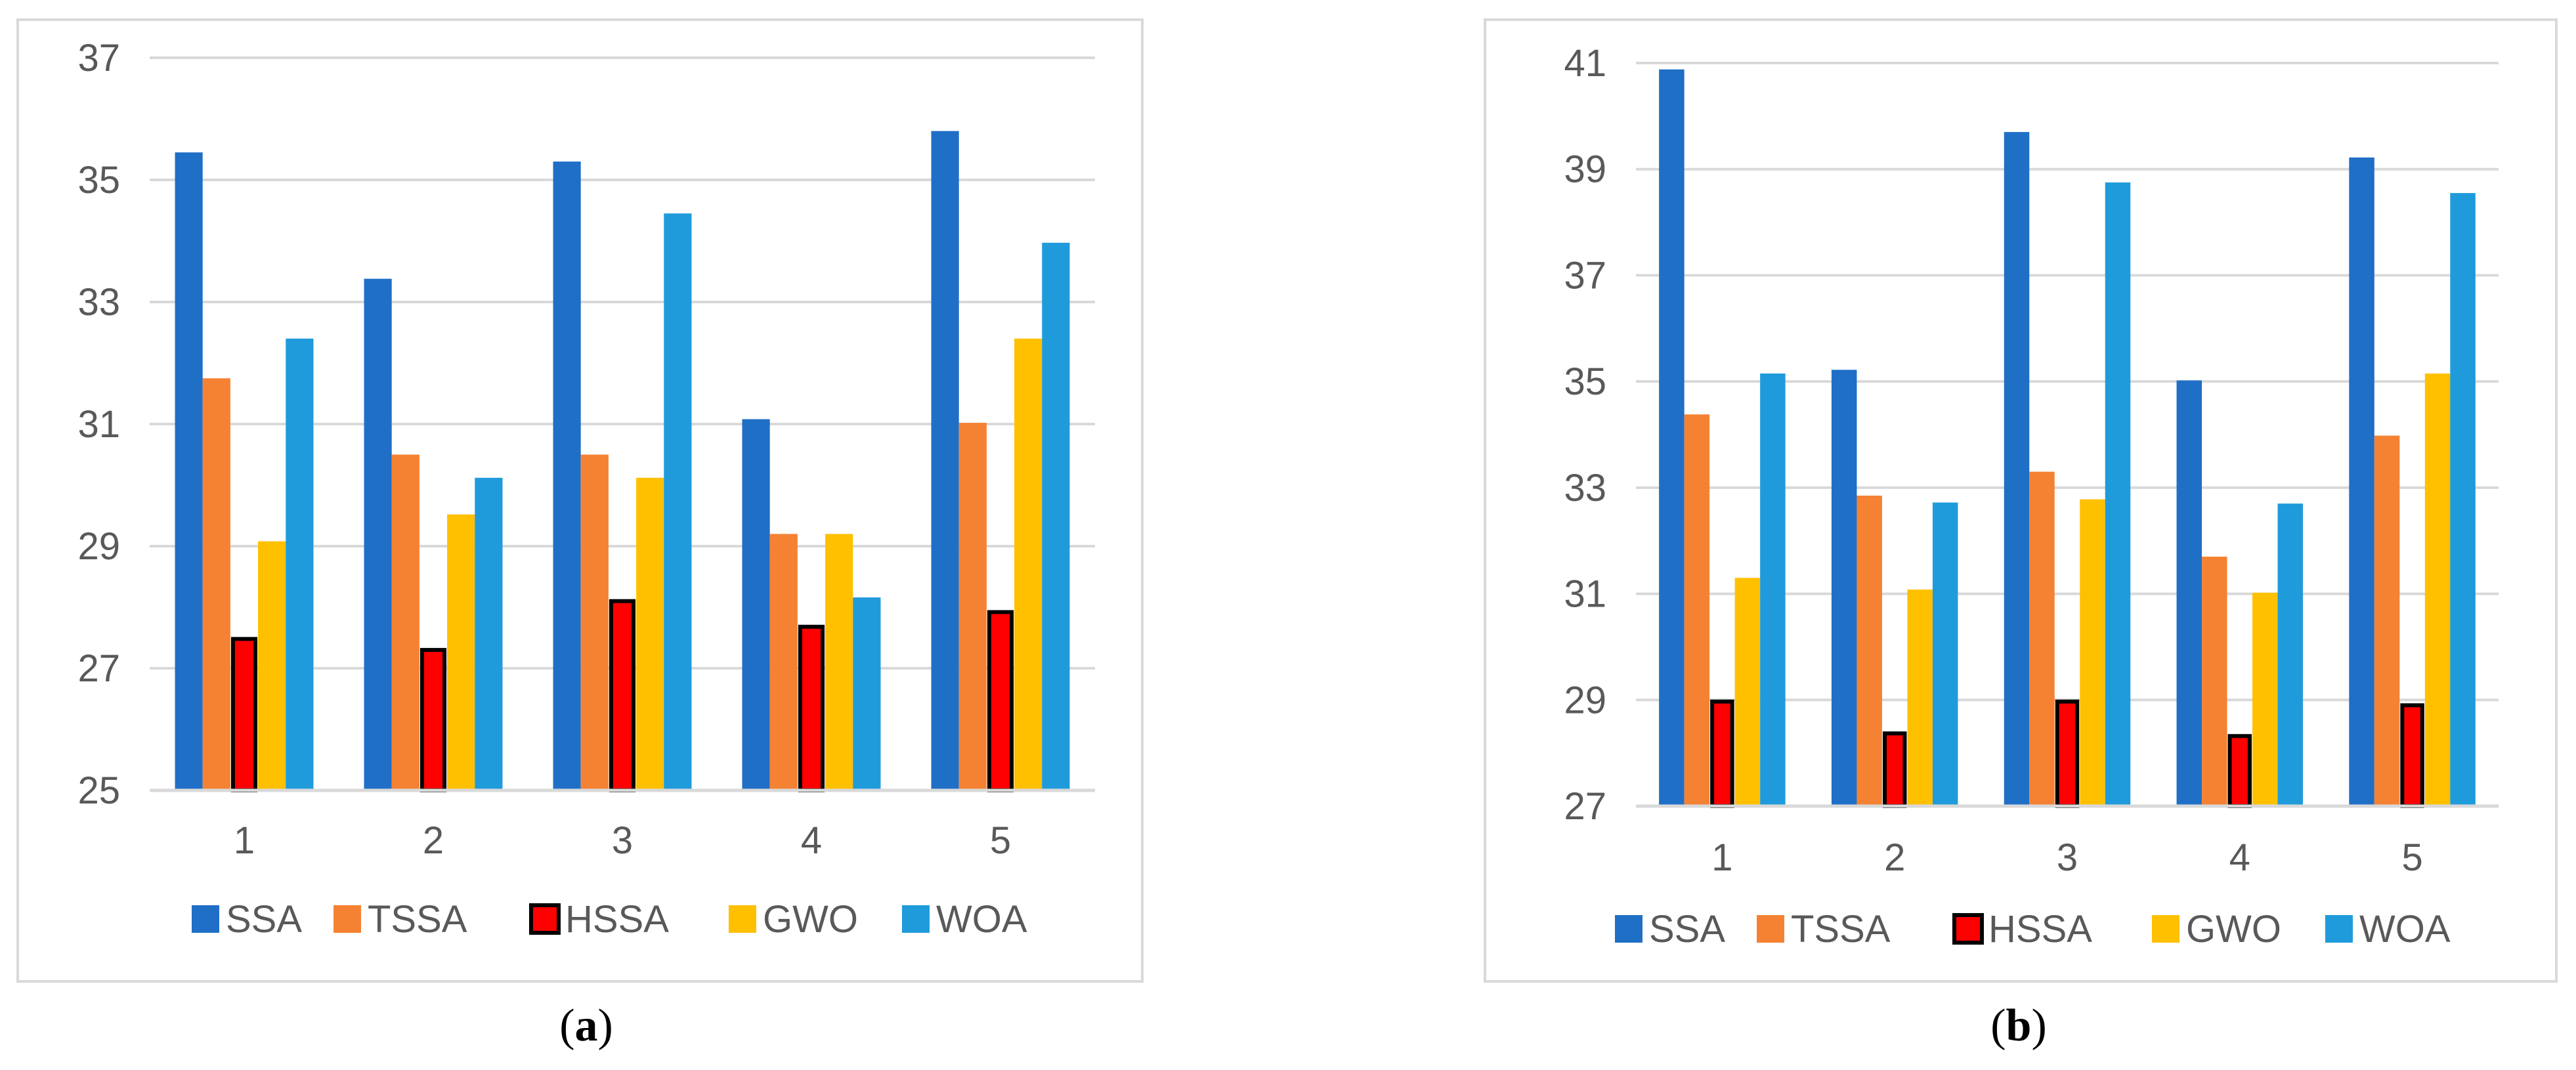  Describe the element at coordinates (1585, 700) in the screenshot. I see `chart-b-y-tick-29: 29` at that location.